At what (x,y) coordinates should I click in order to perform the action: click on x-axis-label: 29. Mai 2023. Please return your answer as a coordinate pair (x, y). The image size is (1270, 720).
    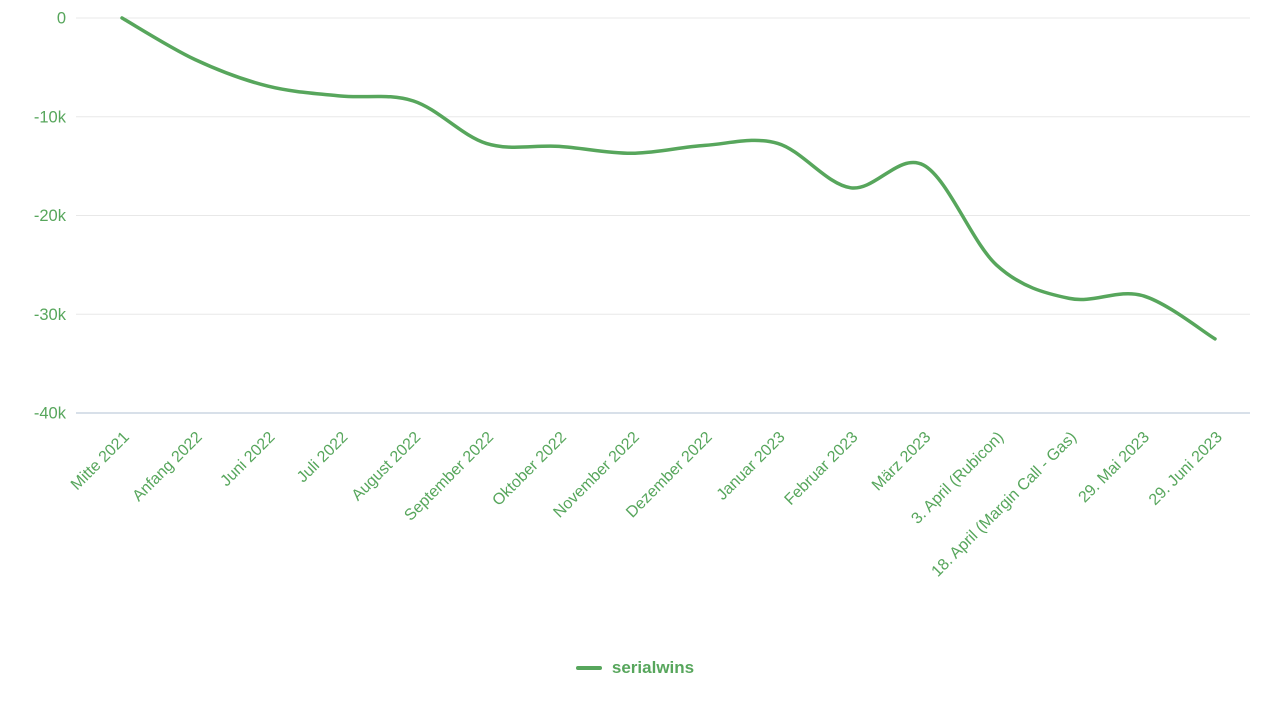
    Looking at the image, I should click on (1115, 468).